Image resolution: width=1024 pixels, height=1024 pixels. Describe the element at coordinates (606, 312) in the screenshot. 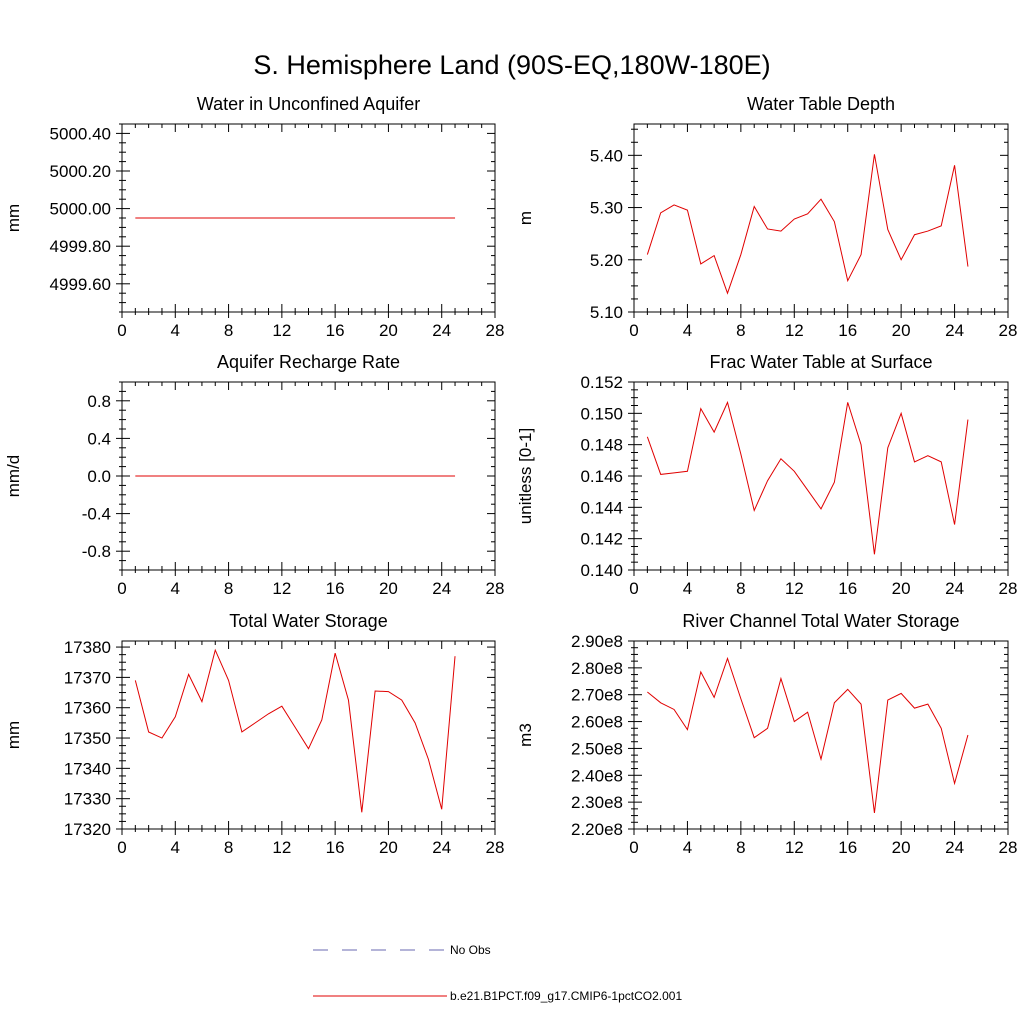

I see `y-tick-label: 5.10` at that location.